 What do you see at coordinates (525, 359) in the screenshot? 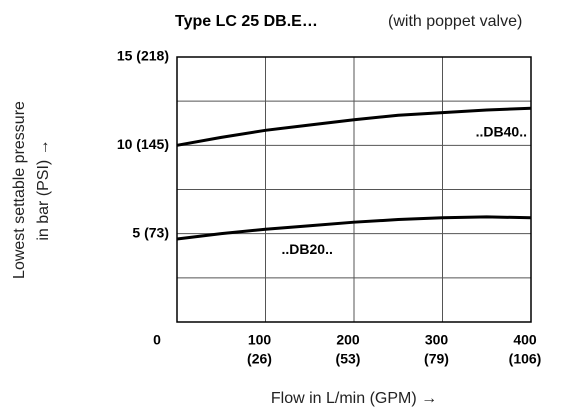
I see `x-tick-label: (106)` at bounding box center [525, 359].